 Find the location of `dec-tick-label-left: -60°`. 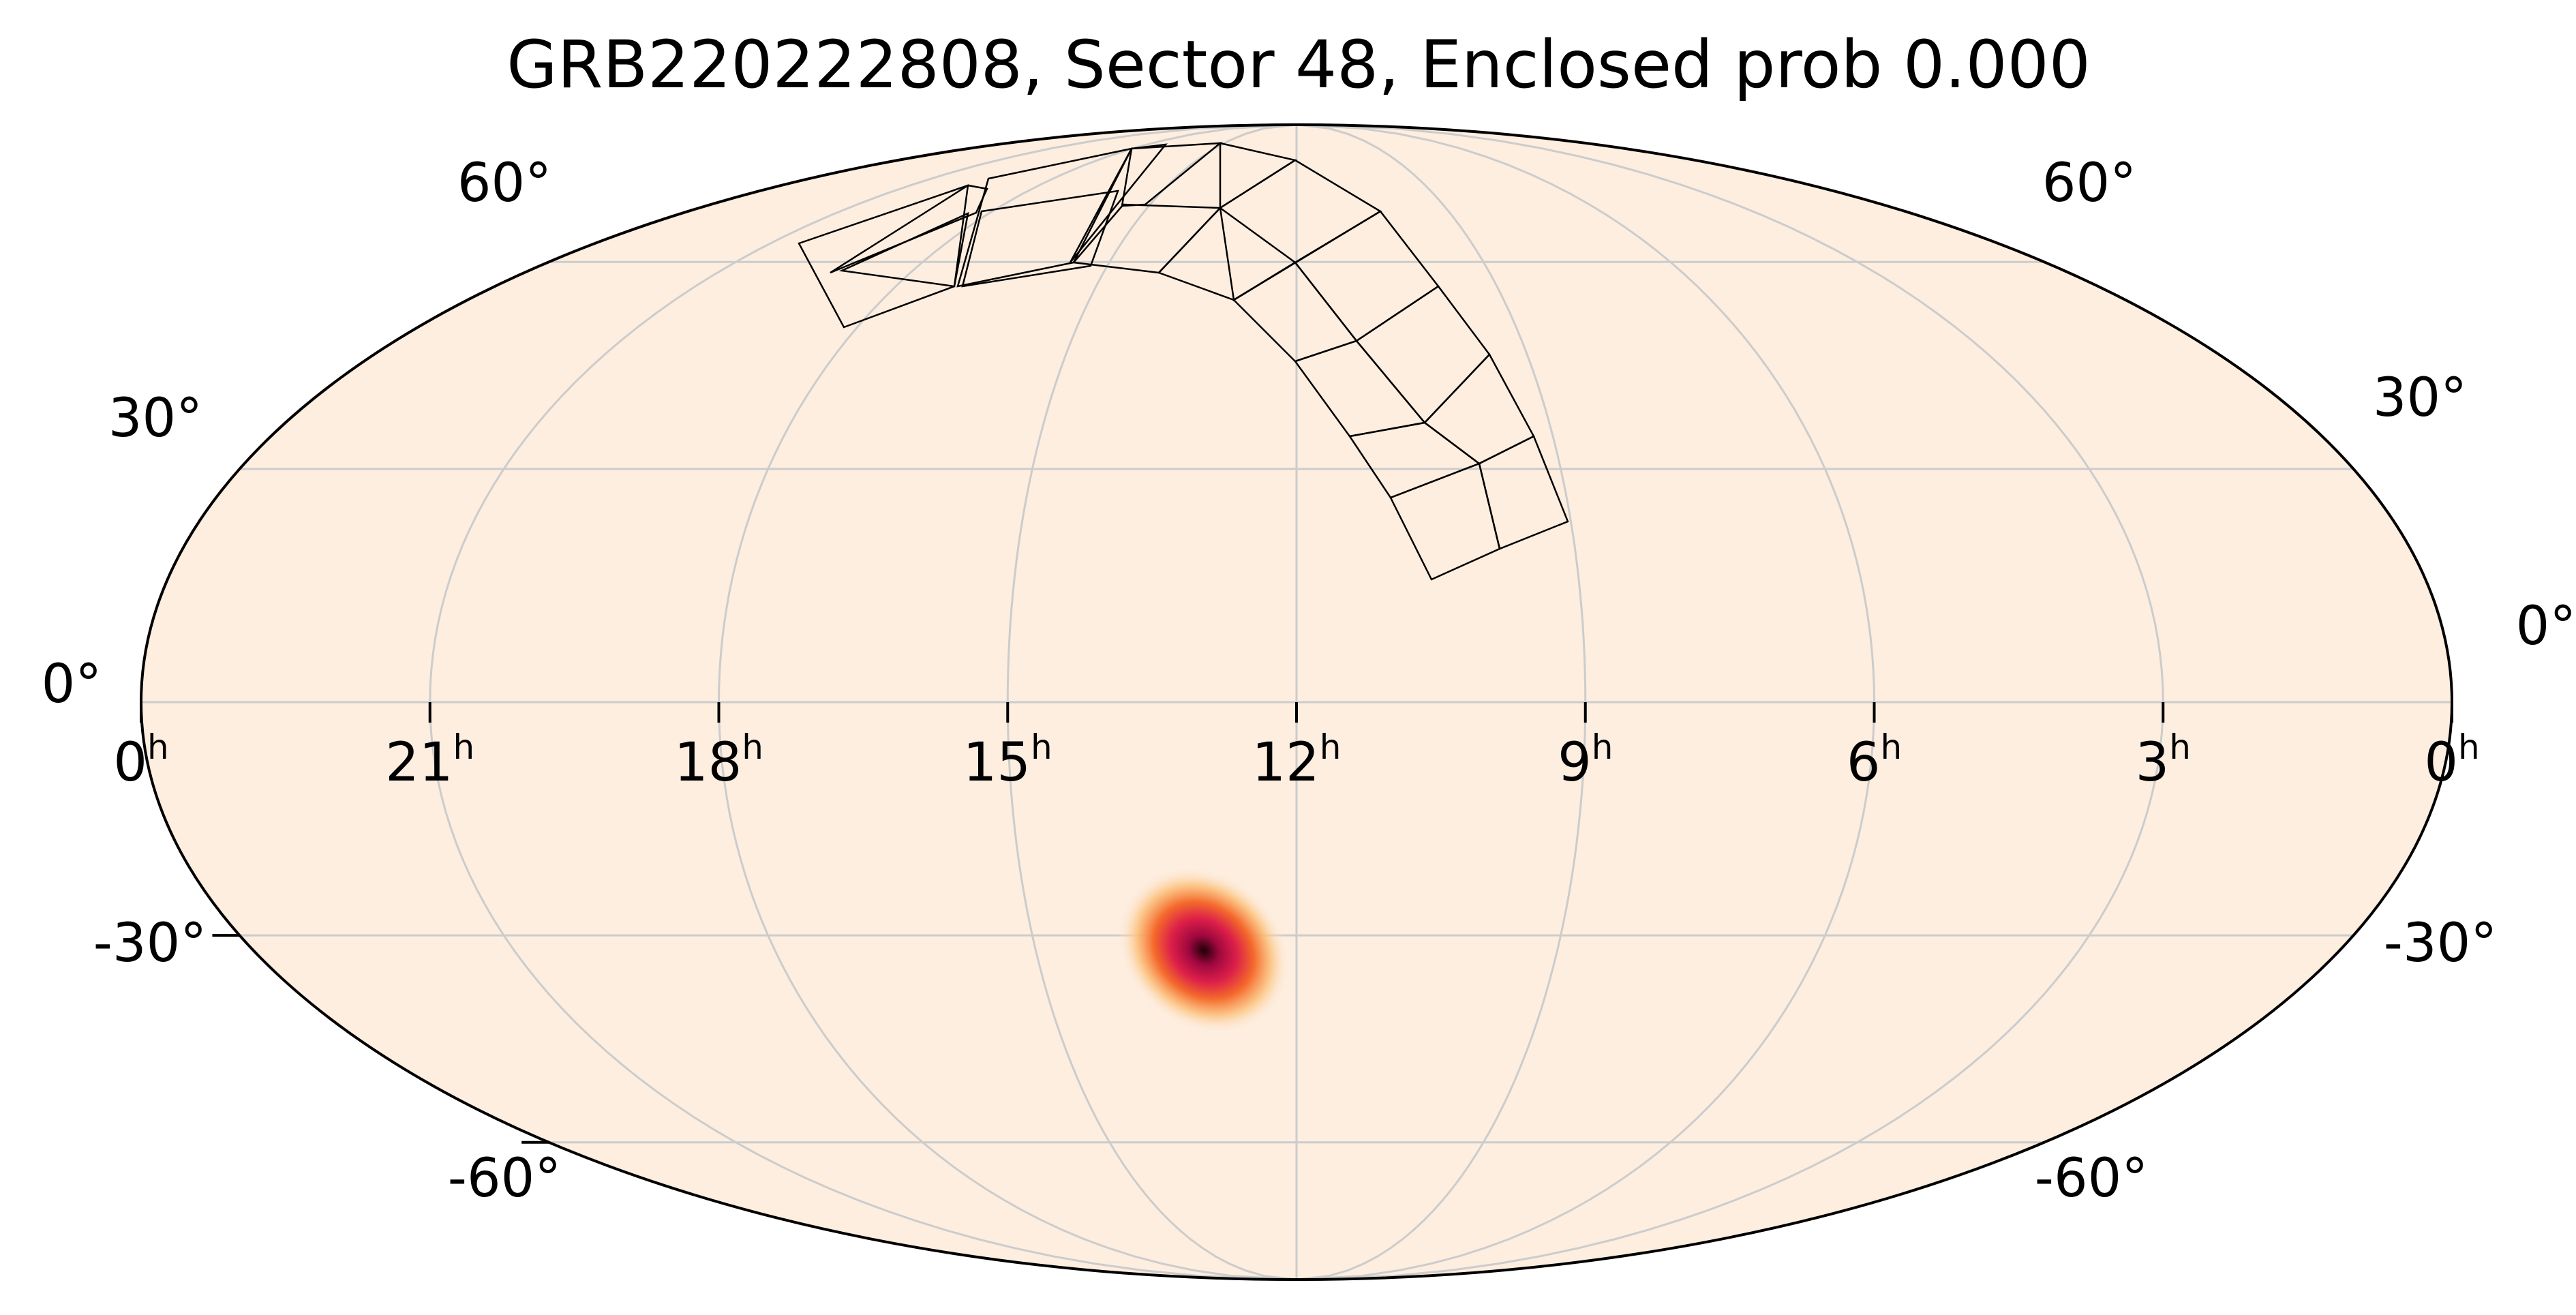

dec-tick-label-left: -60° is located at coordinates (504, 1178).